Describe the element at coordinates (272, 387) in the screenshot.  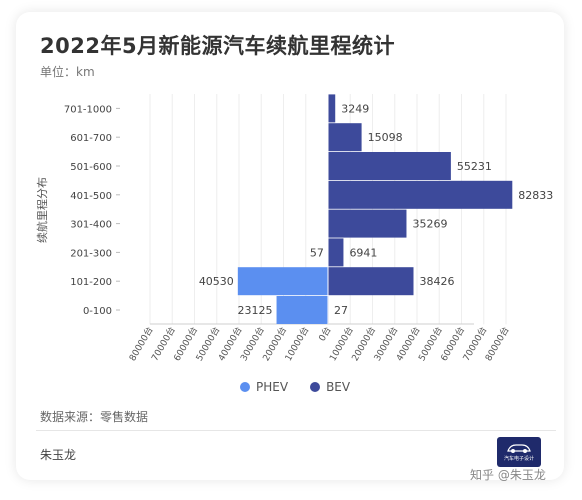
I see `legend-label-phev: PHEV` at that location.